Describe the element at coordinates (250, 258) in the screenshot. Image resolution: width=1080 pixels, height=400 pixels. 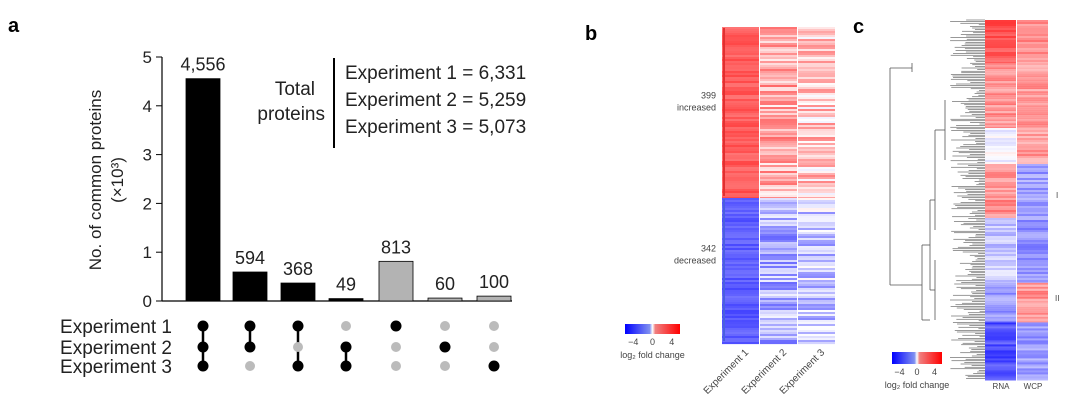
I see `bar-value-label: 594` at that location.